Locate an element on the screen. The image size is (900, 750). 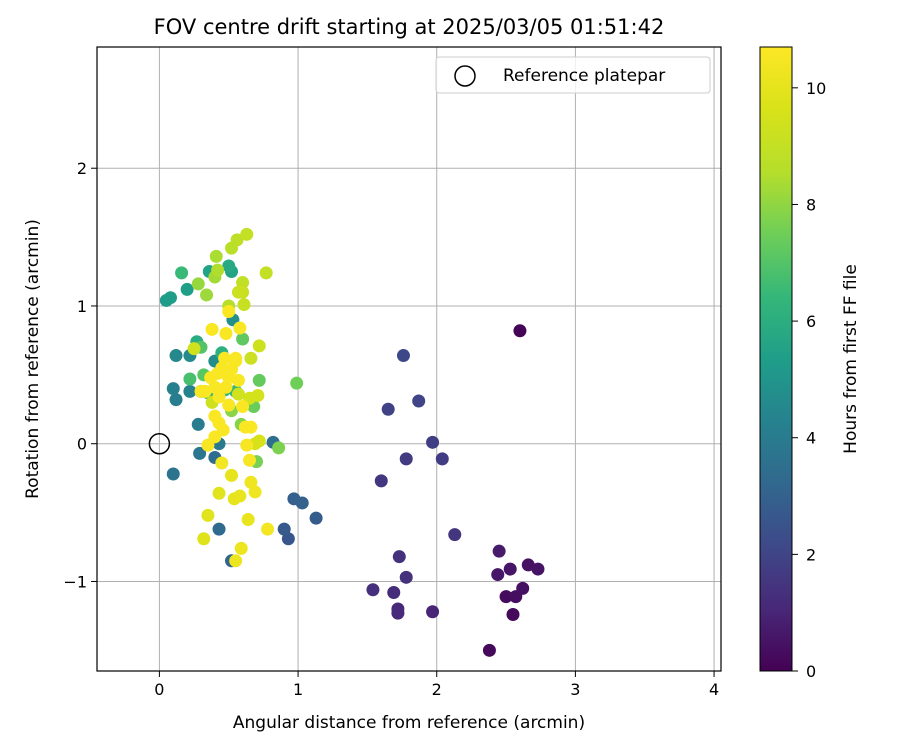
colorbar-tick-label: 6 is located at coordinates (811, 321).